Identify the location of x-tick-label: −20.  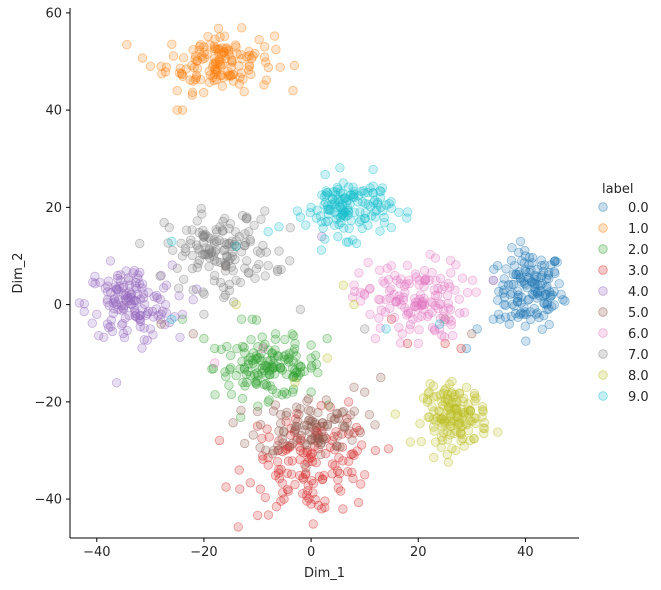
(203, 552).